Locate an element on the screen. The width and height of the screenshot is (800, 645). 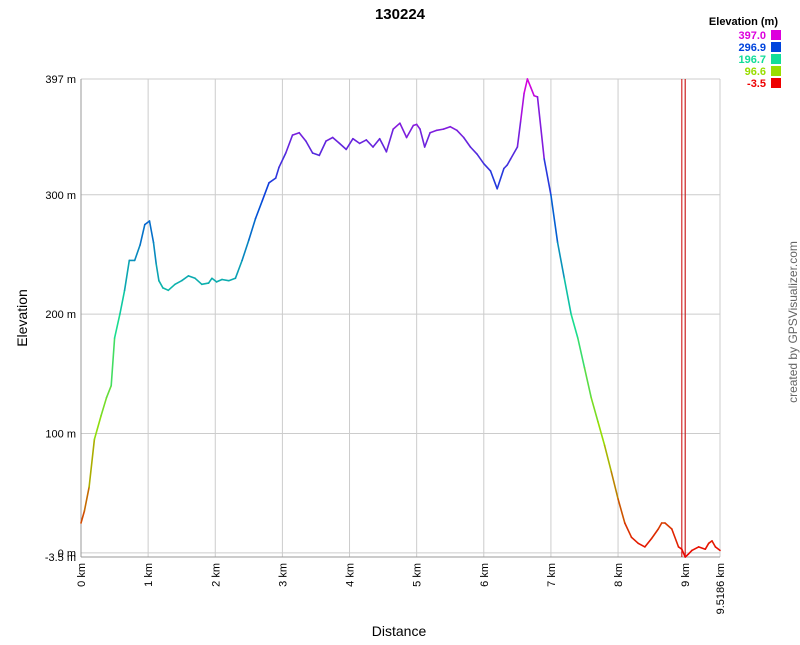
legend-entry-label: 96.6 is located at coordinates (755, 72).